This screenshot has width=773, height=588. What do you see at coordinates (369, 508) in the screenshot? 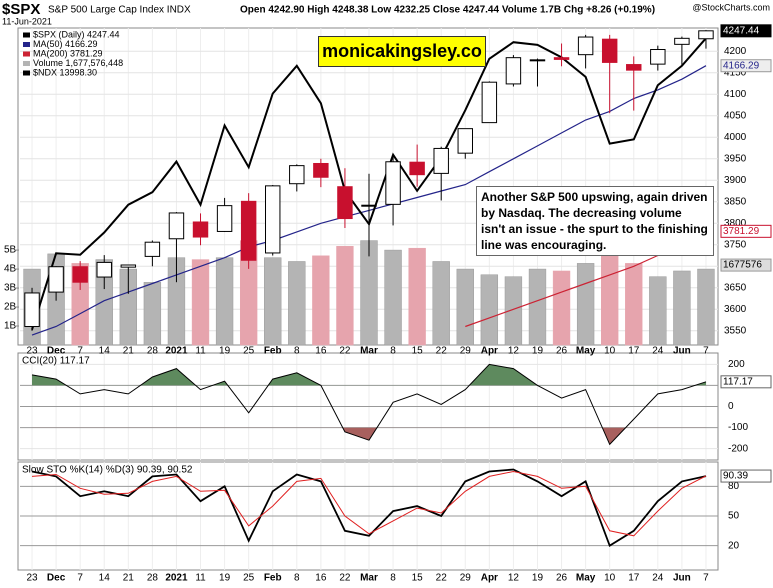
I see `sto-line` at bounding box center [369, 508].